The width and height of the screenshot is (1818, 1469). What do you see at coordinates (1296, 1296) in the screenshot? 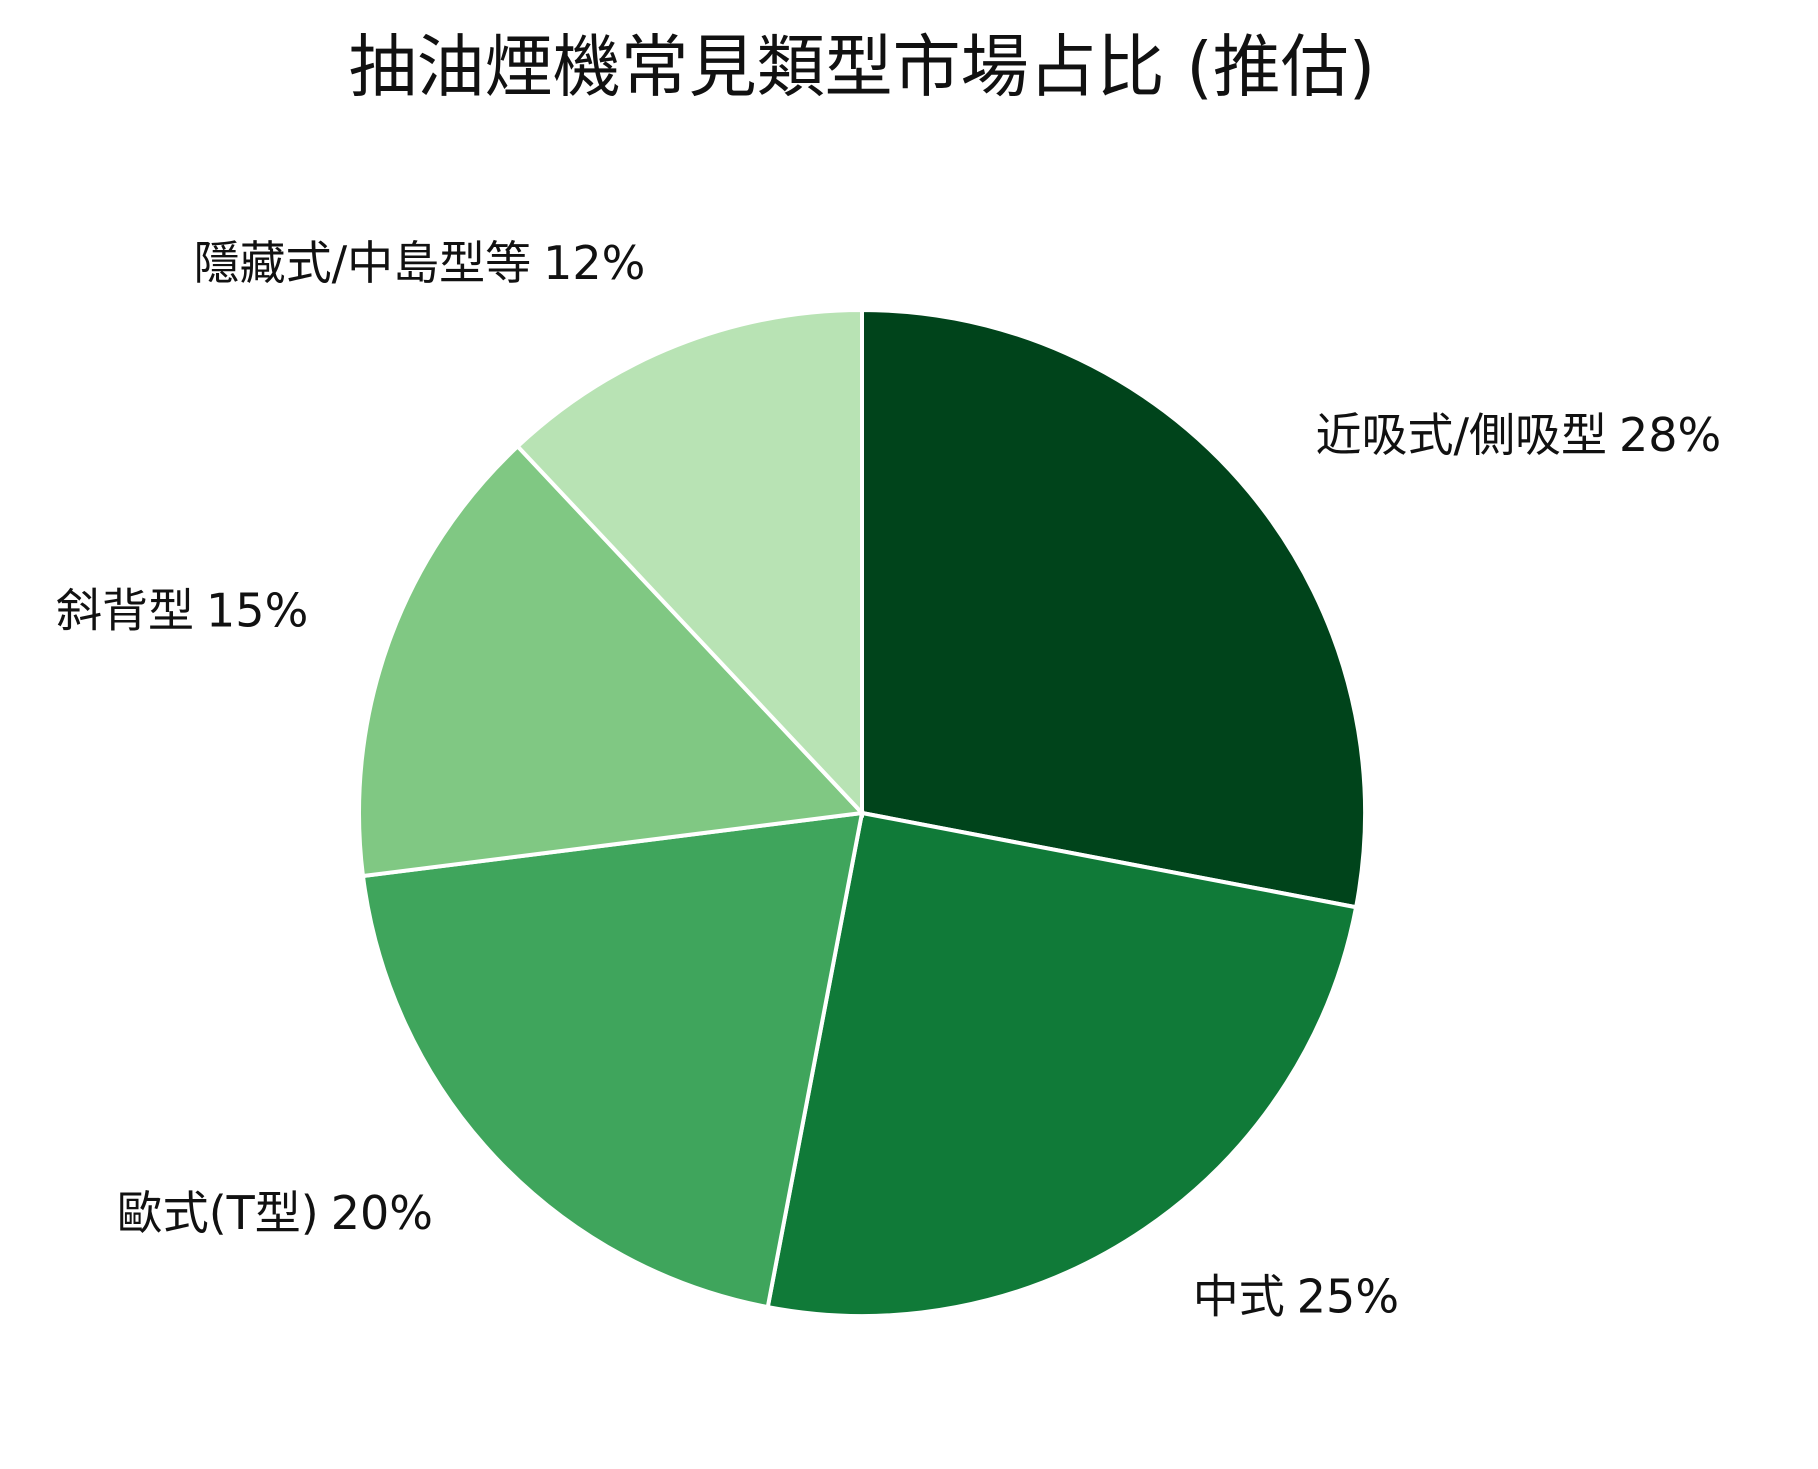
I see `slice-label: 中式 25%` at bounding box center [1296, 1296].